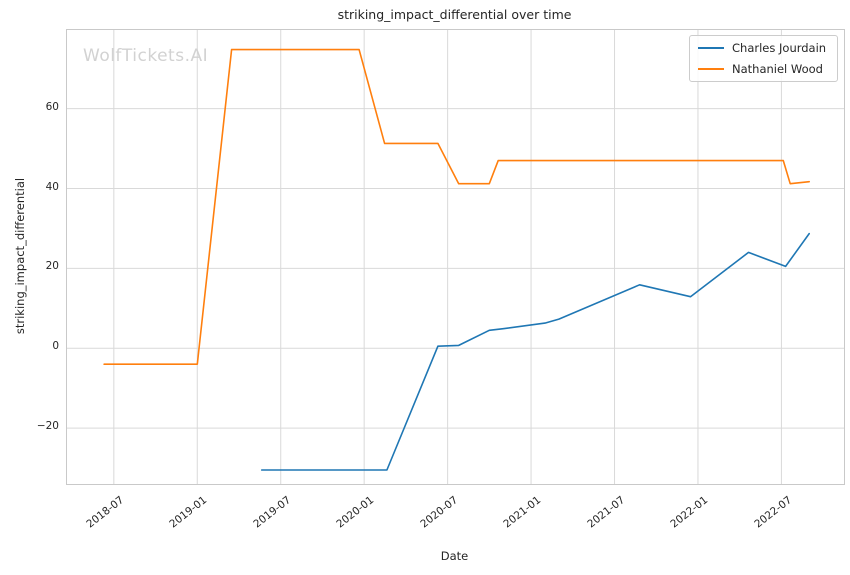 The height and width of the screenshot is (575, 850). Describe the element at coordinates (439, 512) in the screenshot. I see `x-tick-label: 2020-07` at that location.